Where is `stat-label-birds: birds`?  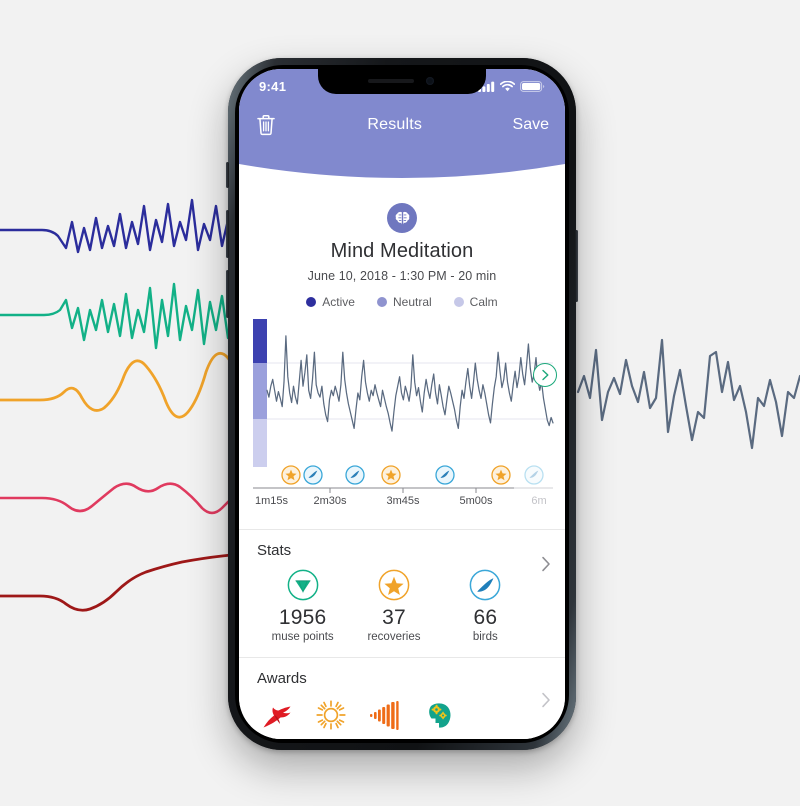 stat-label-birds: birds is located at coordinates (485, 637).